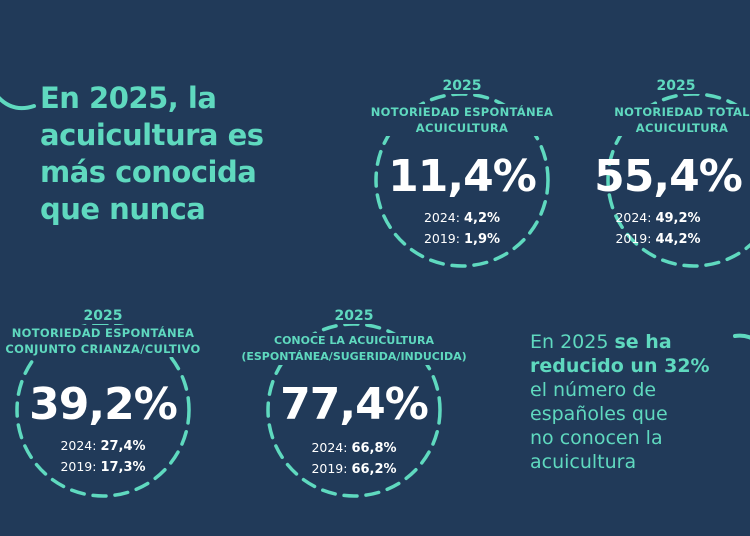 The image size is (750, 536). I want to click on stat-label: NOTORIEDAD TOTAL ACUICULTURA, so click(661, 120).